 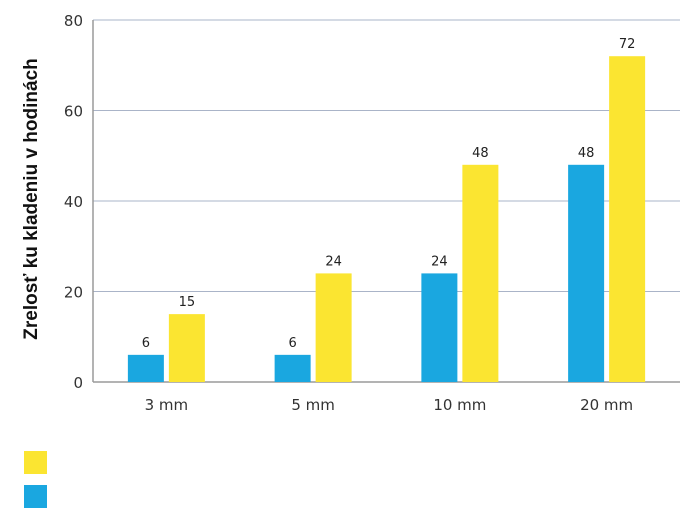 I want to click on legend-swatch-blue, so click(x=35, y=496).